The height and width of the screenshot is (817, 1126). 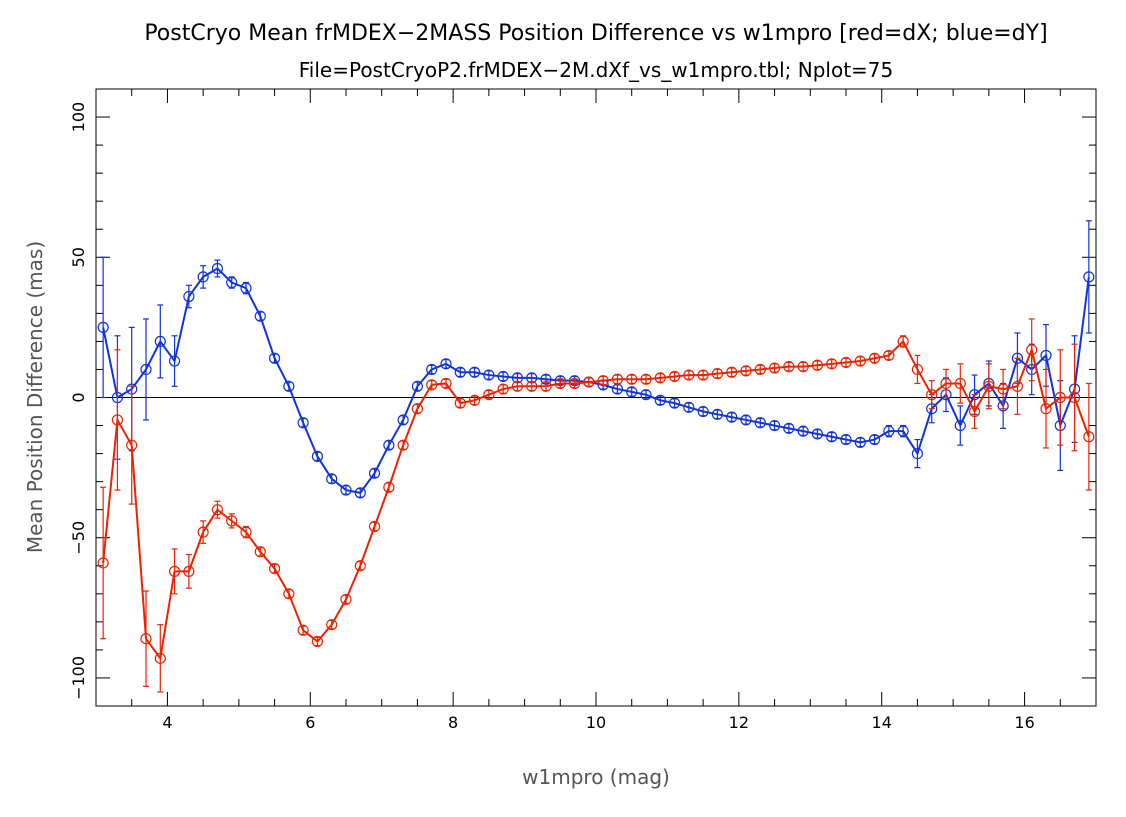 What do you see at coordinates (453, 722) in the screenshot?
I see `x-tick-label: 8` at bounding box center [453, 722].